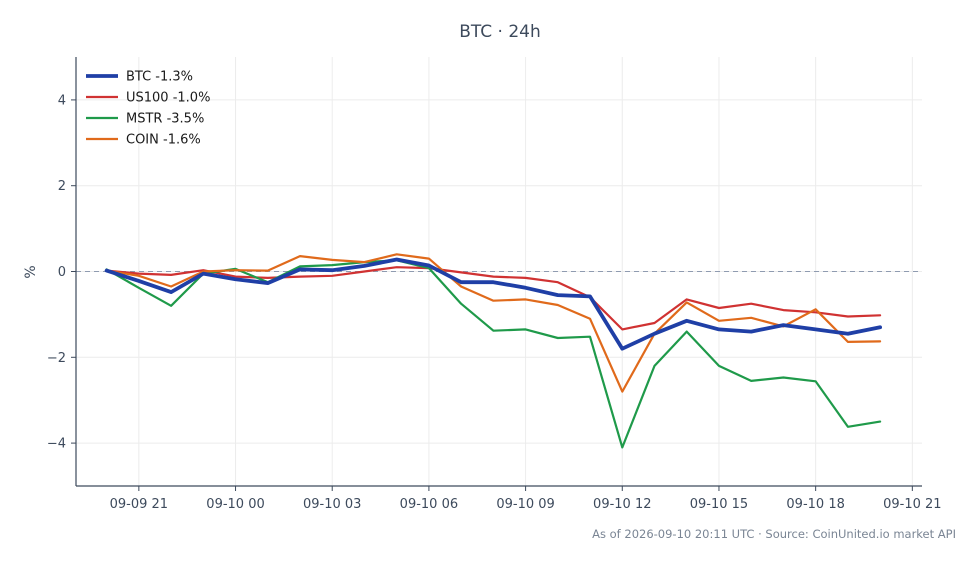 The image size is (980, 564). I want to click on legend-label: US100 -1.0%, so click(168, 98).